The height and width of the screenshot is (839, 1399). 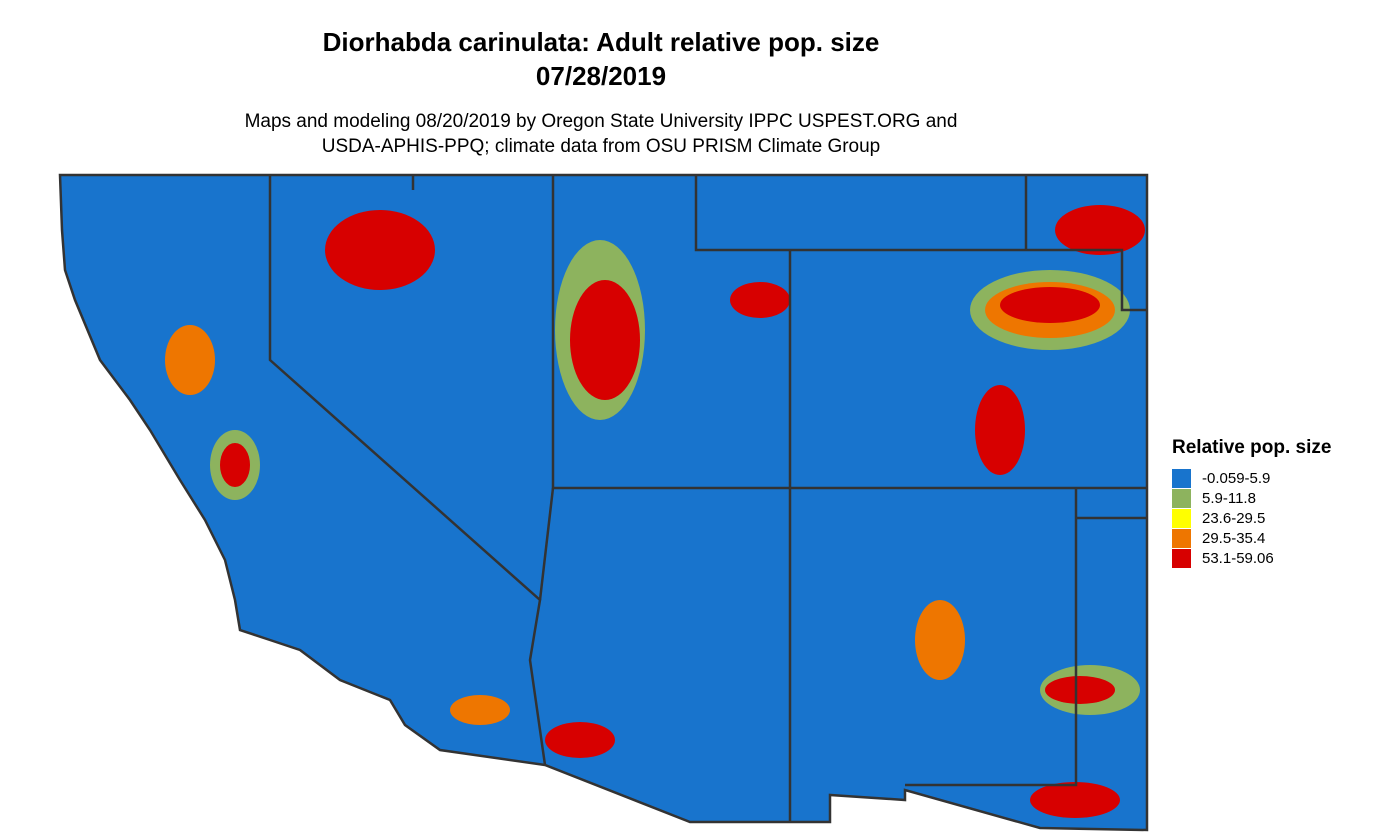 What do you see at coordinates (1233, 538) in the screenshot?
I see `legend-label: 29.5-35.4` at bounding box center [1233, 538].